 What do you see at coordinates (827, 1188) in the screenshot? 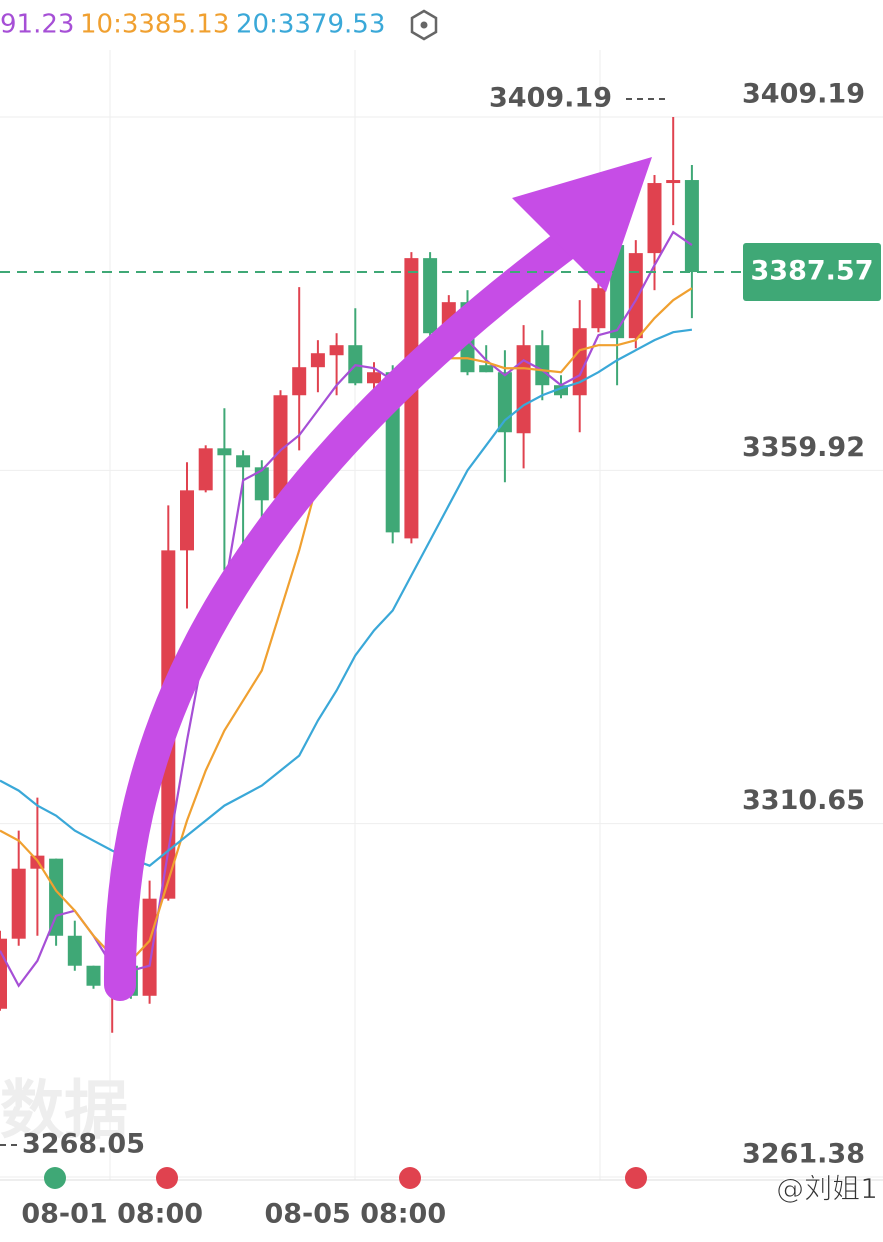
I see `credit: @刘姐1` at bounding box center [827, 1188].